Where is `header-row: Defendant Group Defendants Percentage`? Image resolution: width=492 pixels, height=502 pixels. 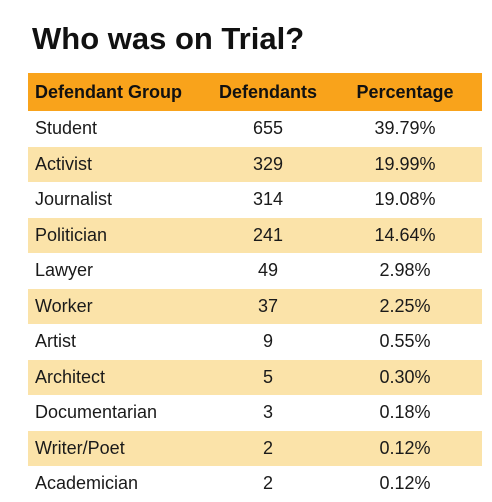 header-row: Defendant Group Defendants Percentage is located at coordinates (255, 92).